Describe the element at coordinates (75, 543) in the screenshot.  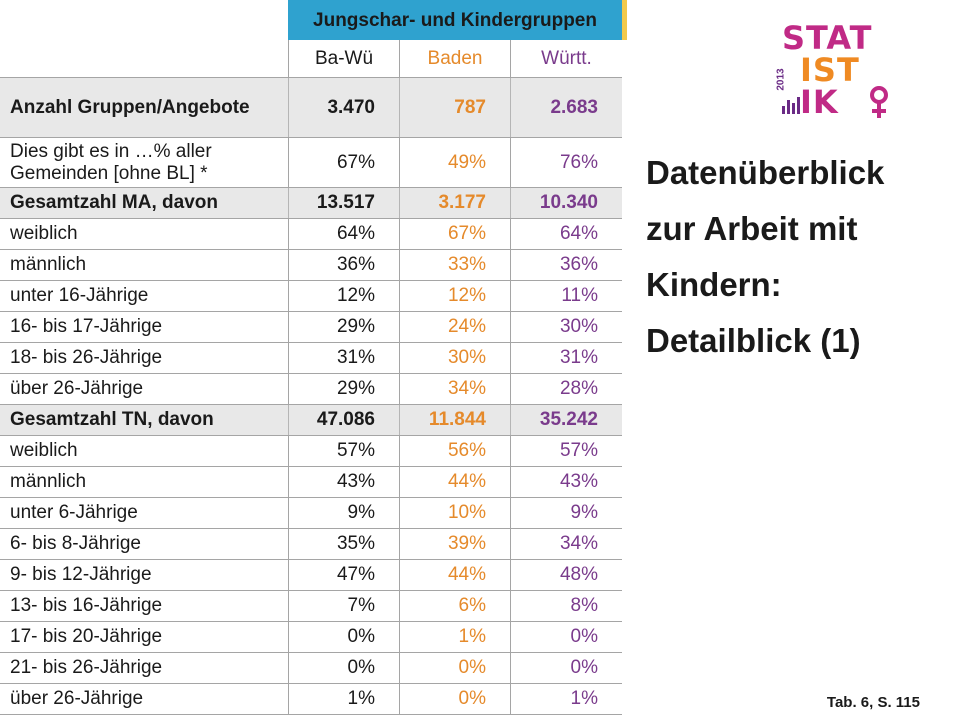
I see `row-label: 6- bis 8-Jährige` at that location.